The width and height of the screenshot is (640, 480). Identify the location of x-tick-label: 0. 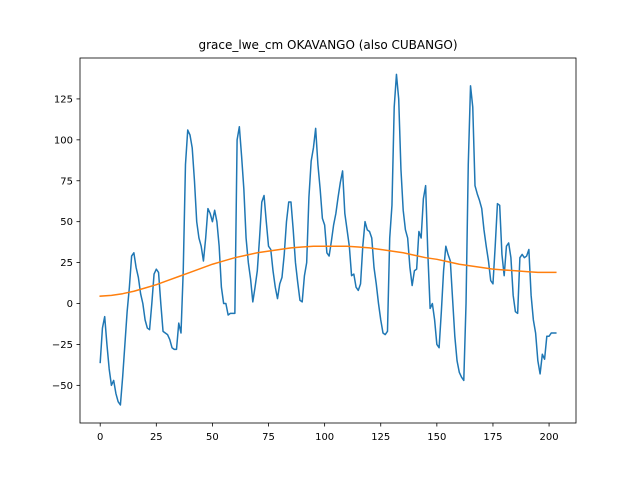
(100, 437).